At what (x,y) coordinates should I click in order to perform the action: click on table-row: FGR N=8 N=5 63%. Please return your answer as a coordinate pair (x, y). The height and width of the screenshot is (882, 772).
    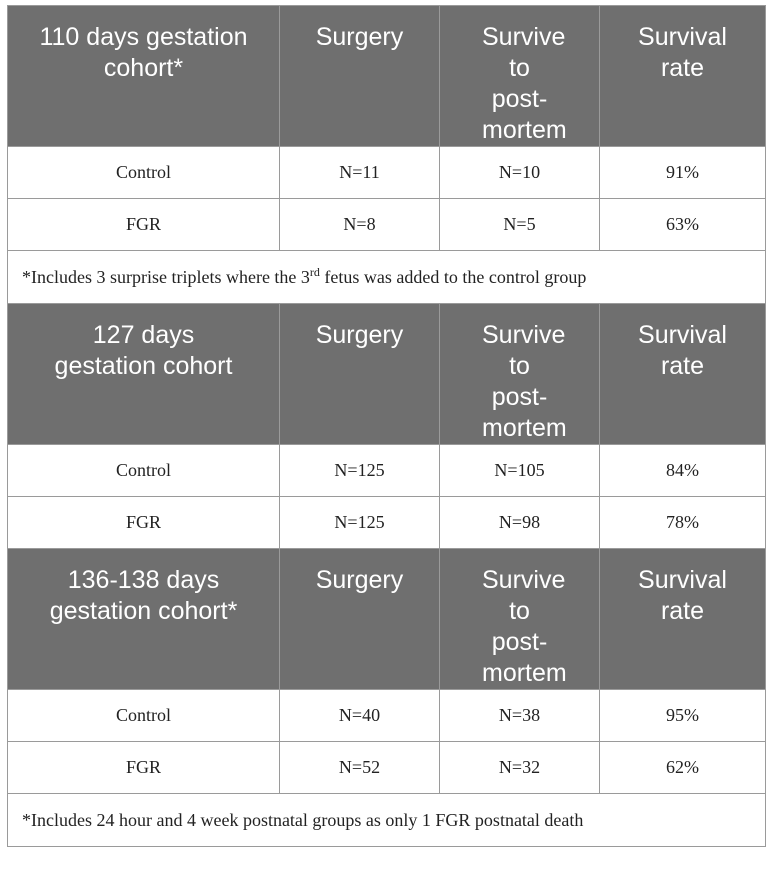
    Looking at the image, I should click on (386, 224).